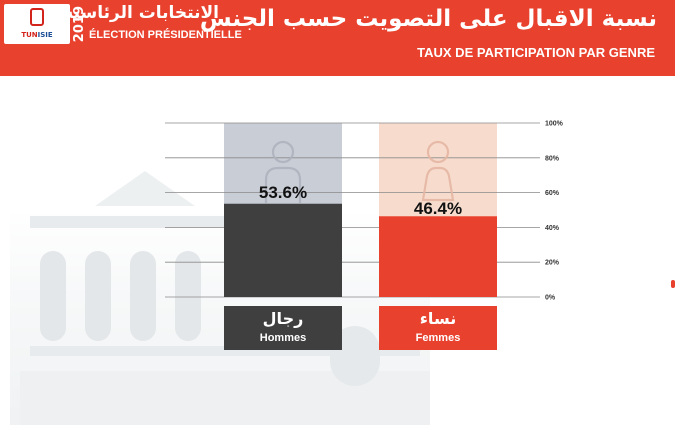  I want to click on y-tick-label: 100%, so click(554, 124).